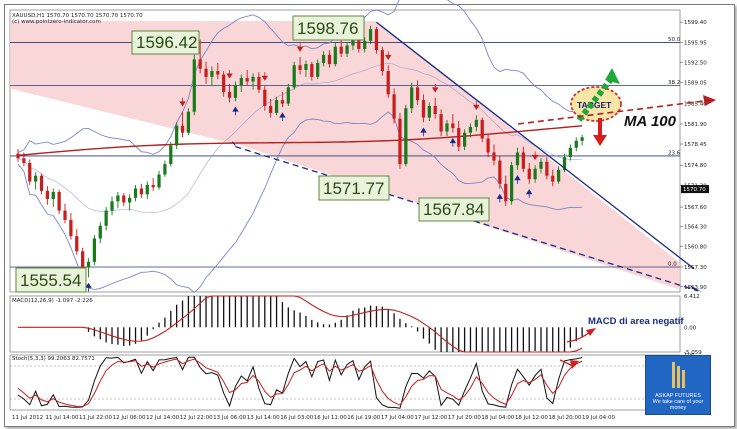  Describe the element at coordinates (300, 324) in the screenshot. I see `macd-signal-line` at that location.